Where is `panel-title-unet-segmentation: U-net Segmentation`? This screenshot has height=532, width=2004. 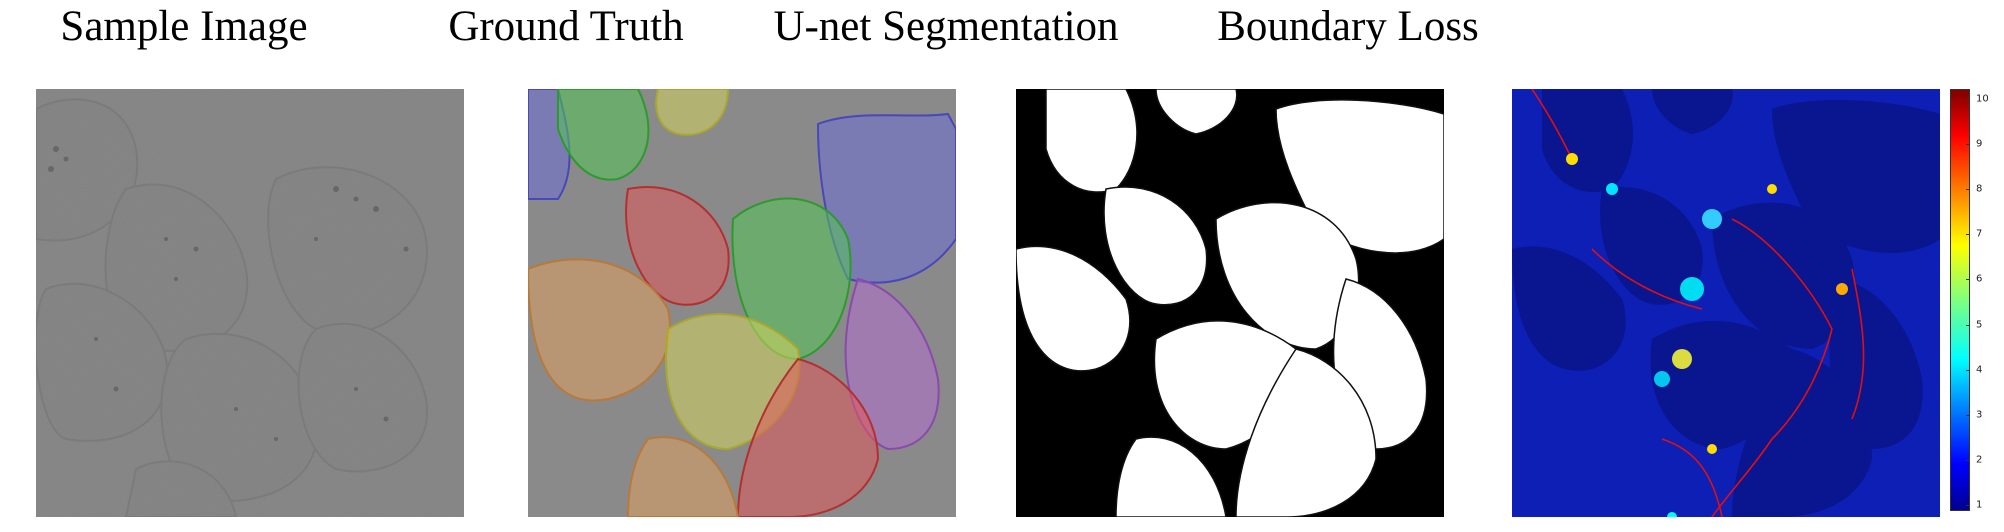
panel-title-unet-segmentation: U-net Segmentation is located at coordinates (946, 26).